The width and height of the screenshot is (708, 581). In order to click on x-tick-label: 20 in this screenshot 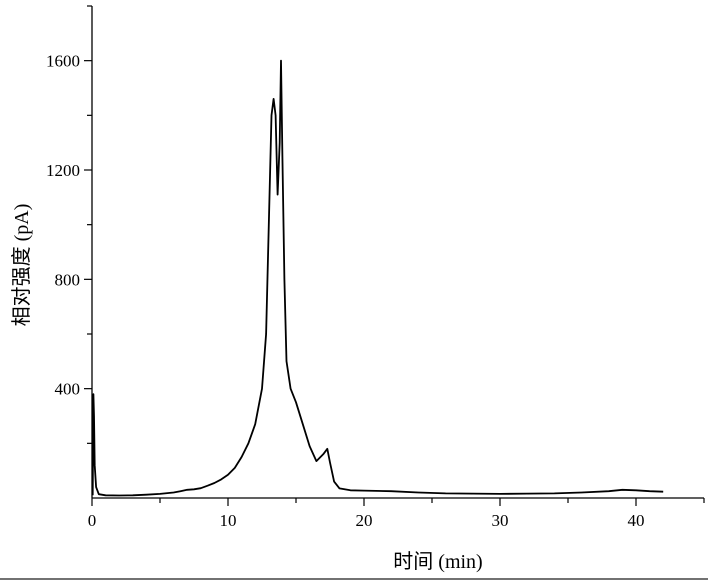, I will do `click(364, 520)`.